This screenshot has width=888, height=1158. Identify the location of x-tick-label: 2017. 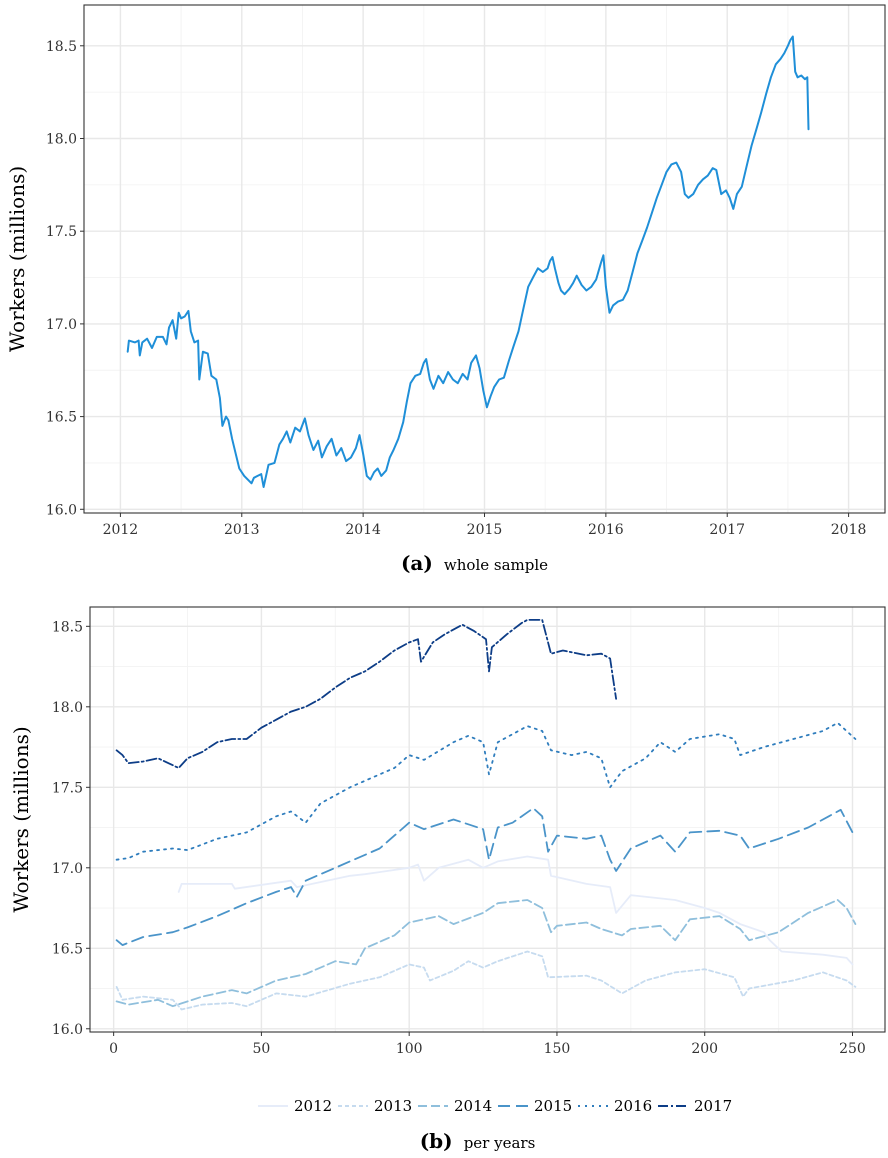
(727, 530).